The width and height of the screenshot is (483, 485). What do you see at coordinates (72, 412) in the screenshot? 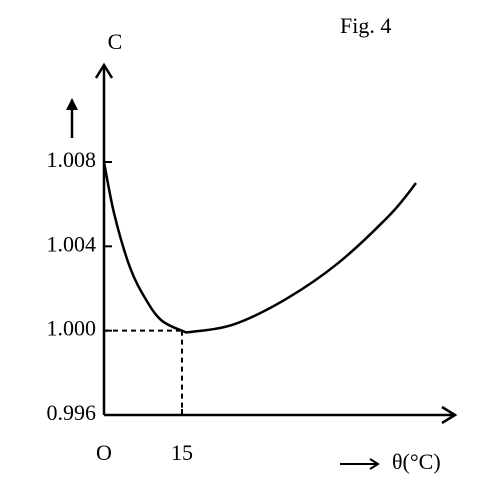
I see `y-tick-label: 0.996` at bounding box center [72, 412].